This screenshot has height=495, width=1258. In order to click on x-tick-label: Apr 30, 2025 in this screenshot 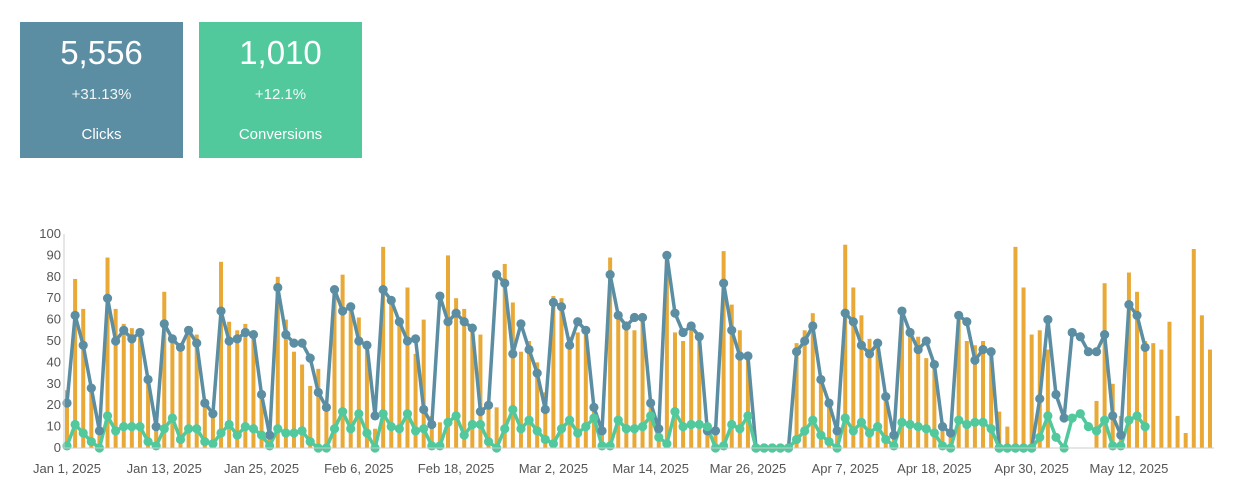, I will do `click(1031, 468)`.